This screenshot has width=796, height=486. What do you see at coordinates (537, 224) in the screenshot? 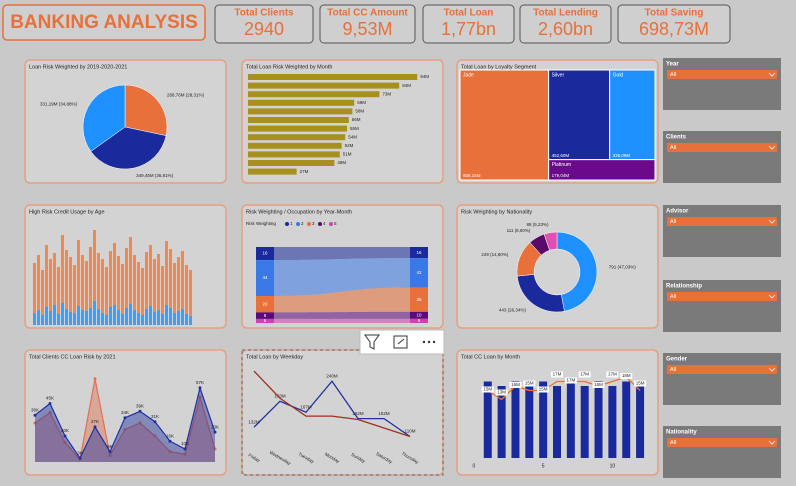
I see `data-label: 88 (5,23%)` at bounding box center [537, 224].